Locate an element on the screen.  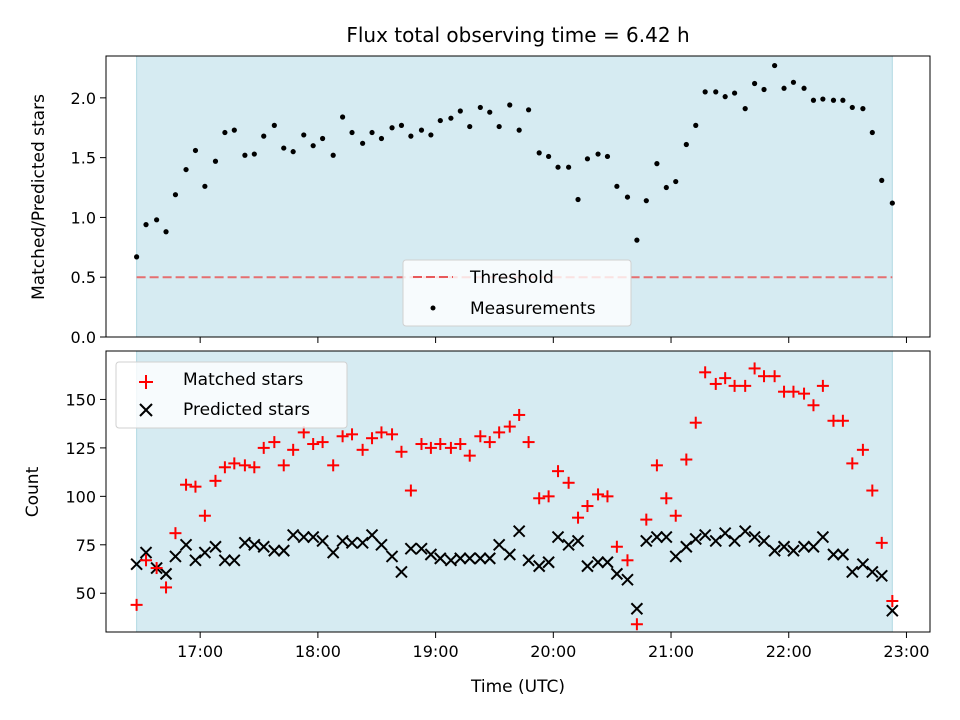
legend-matched-swatch is located at coordinates (146, 382).